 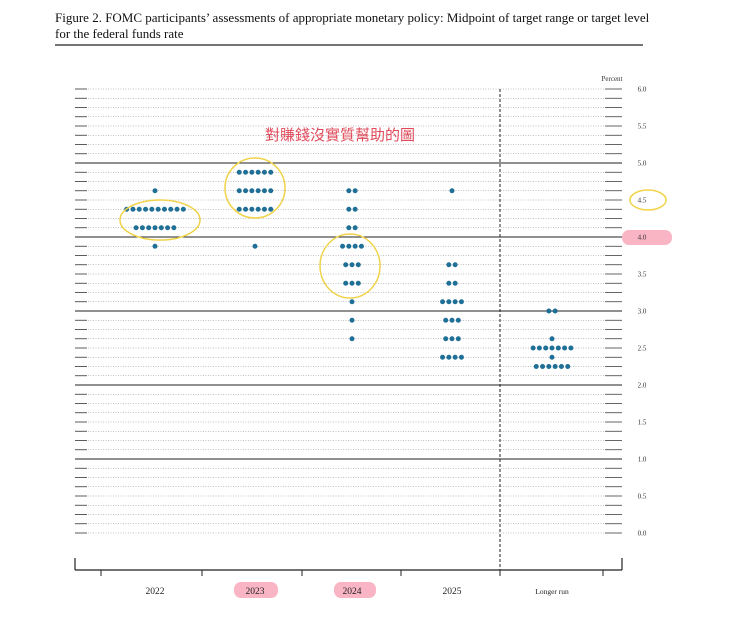 What do you see at coordinates (642, 164) in the screenshot?
I see `y-tick-label: 5.0` at bounding box center [642, 164].